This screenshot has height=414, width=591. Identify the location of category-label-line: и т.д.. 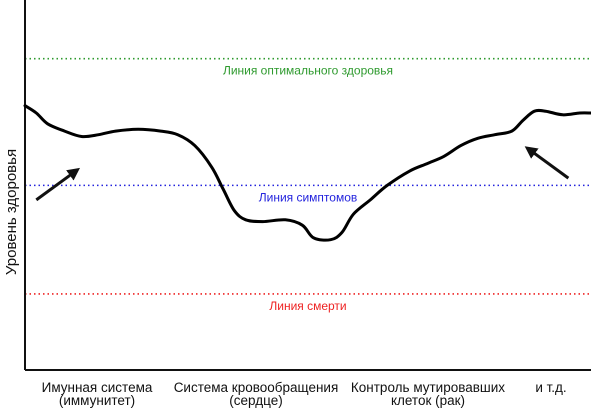
(550, 387).